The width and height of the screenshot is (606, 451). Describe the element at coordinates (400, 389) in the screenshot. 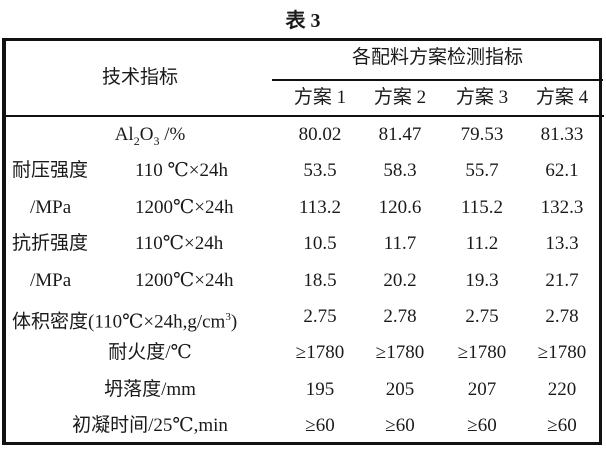

I see `cell-plan-2: 205` at that location.